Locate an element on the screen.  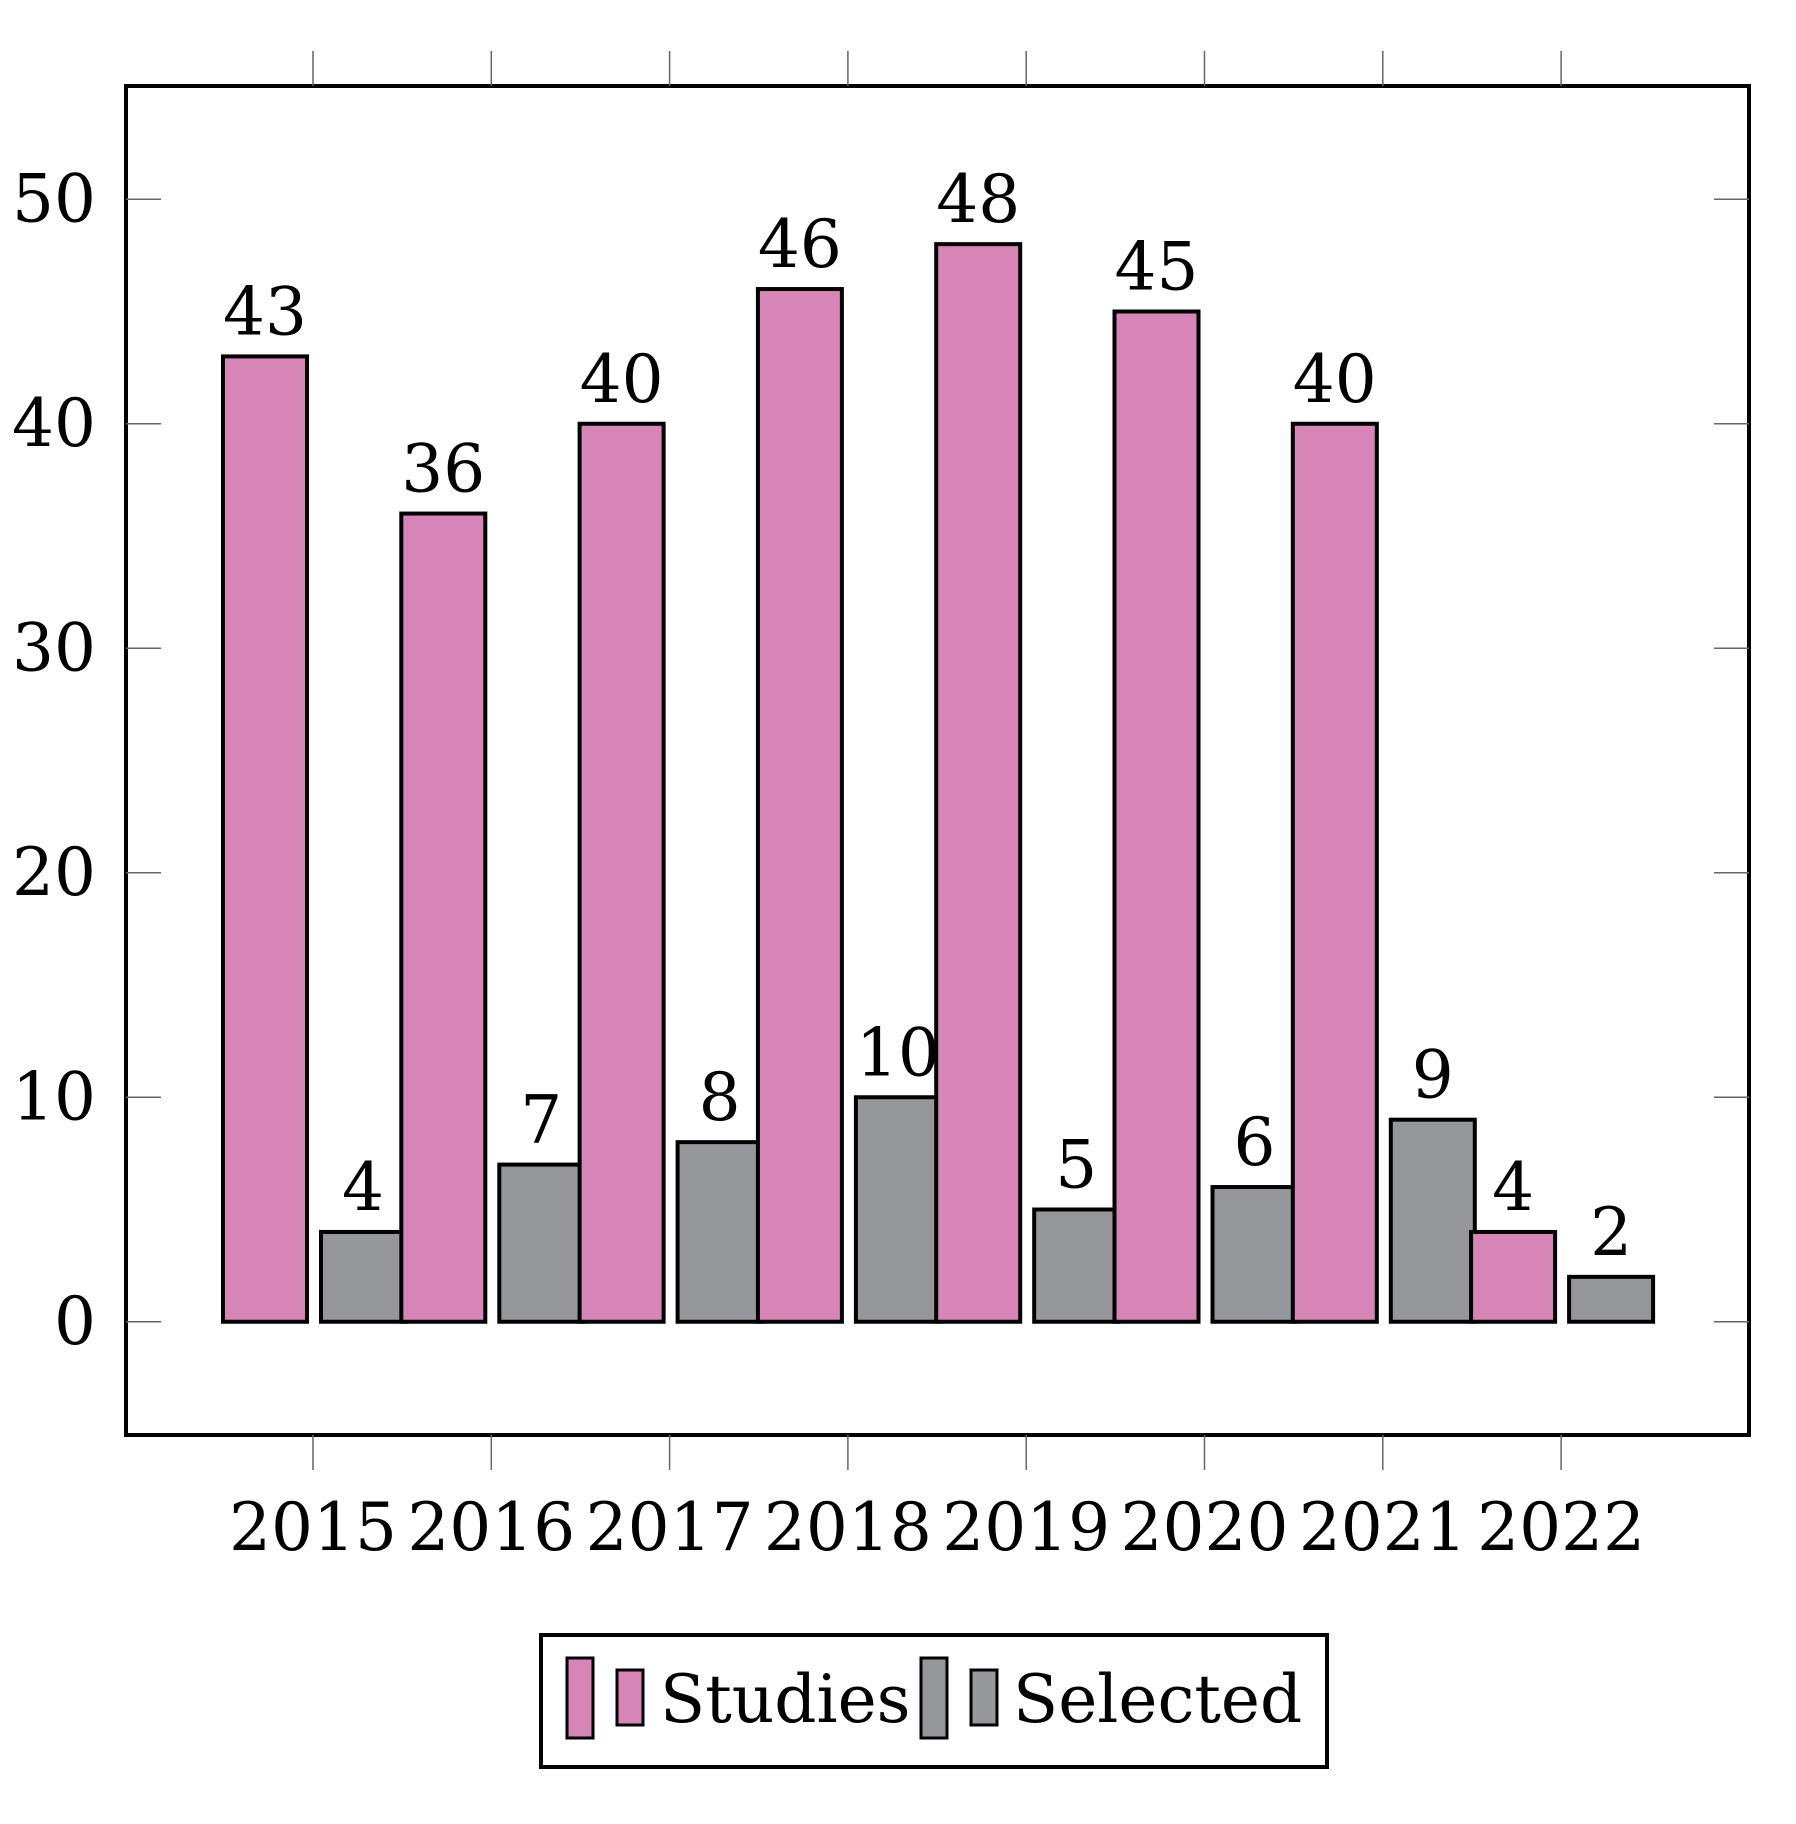
x-tick-label: 2019 is located at coordinates (1026, 1527).